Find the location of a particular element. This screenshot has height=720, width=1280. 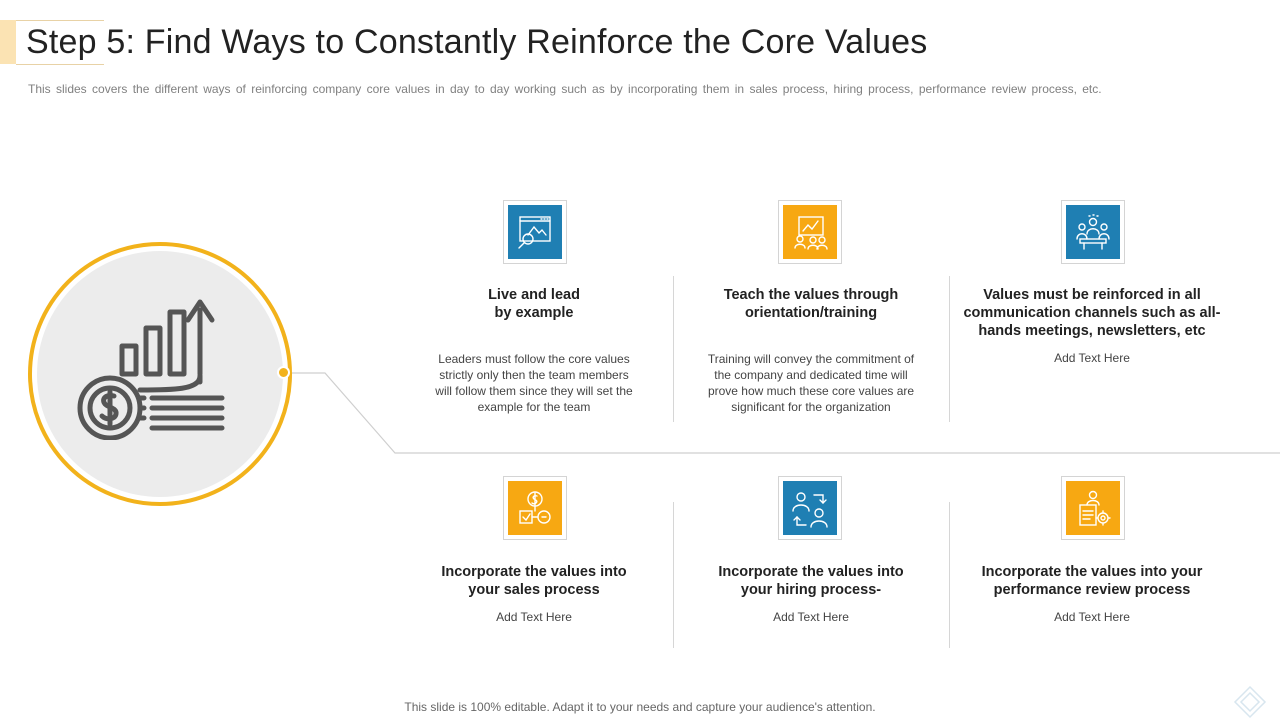

hiring-people-icon is located at coordinates (810, 510).